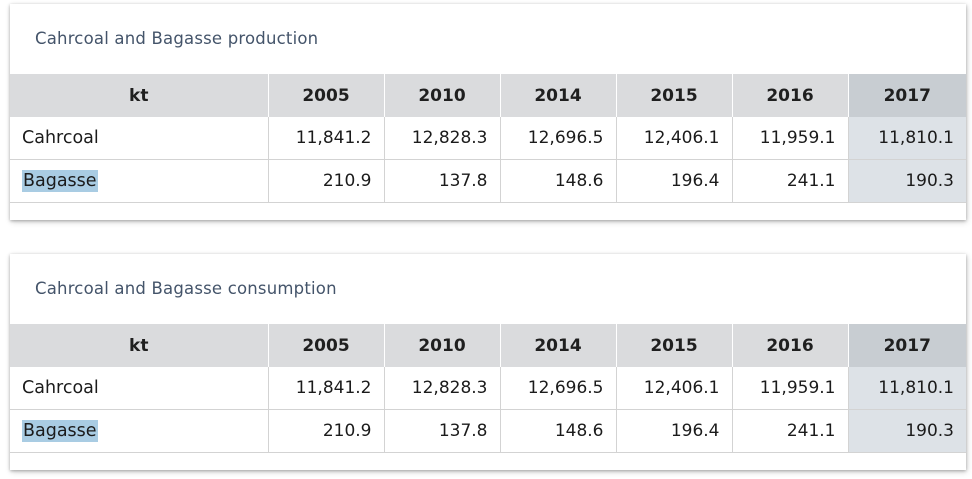  I want to click on consumption-table-title: Cahrcoal and Bagasse consumption, so click(186, 288).